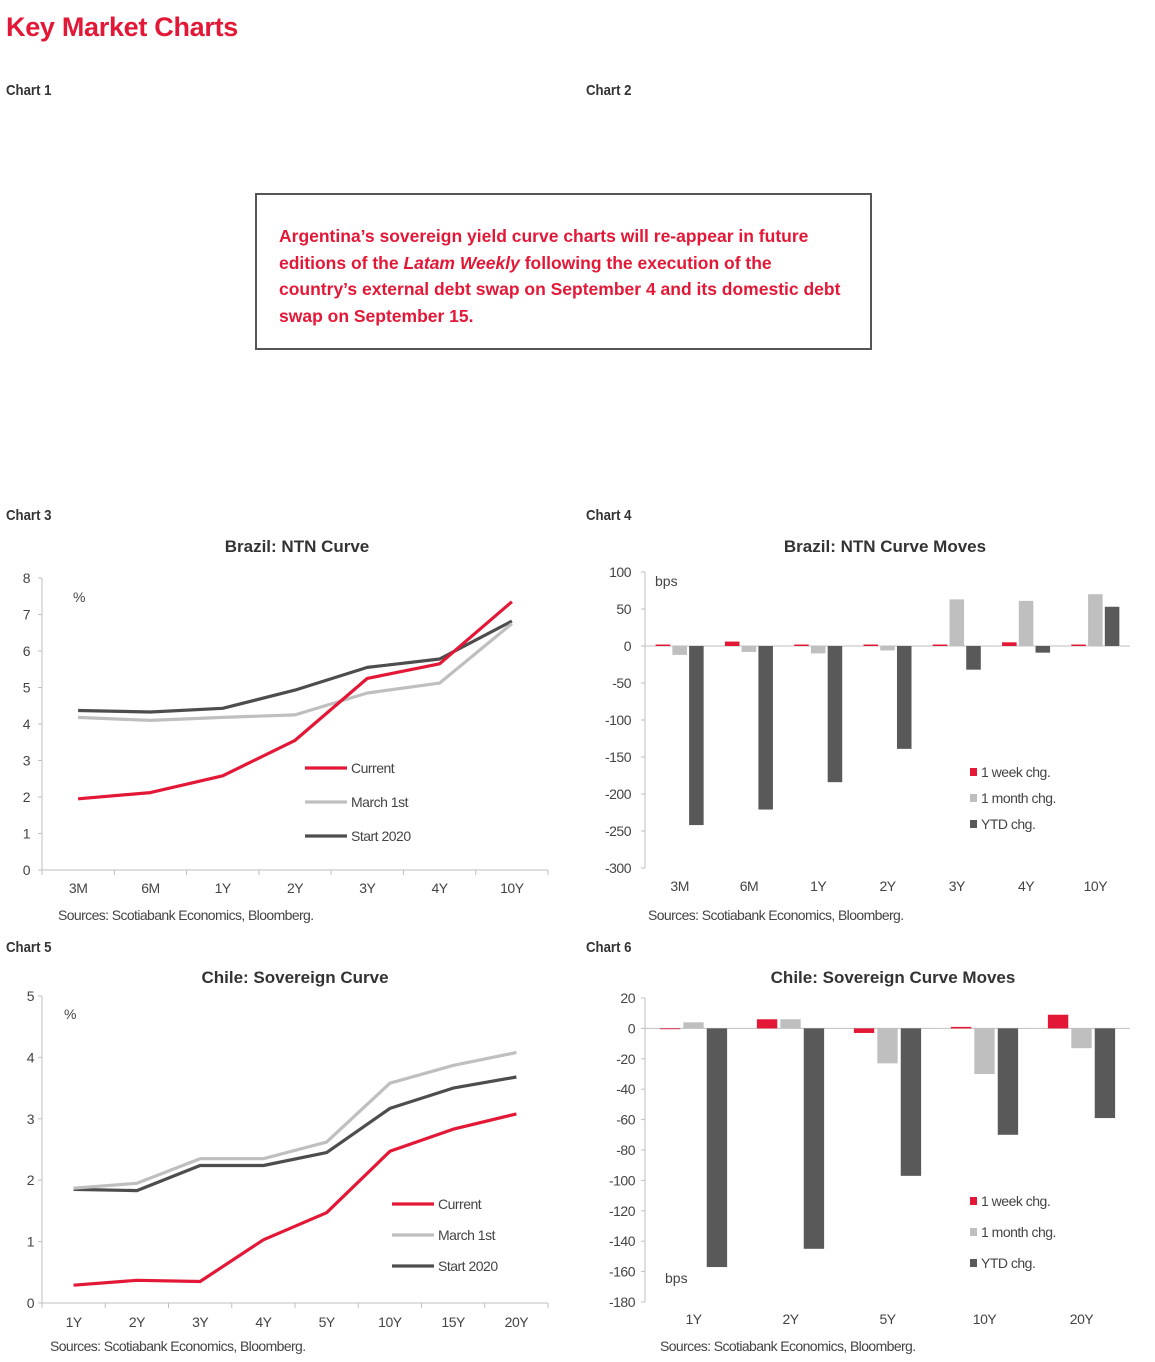 Image resolution: width=1155 pixels, height=1362 pixels. Describe the element at coordinates (1018, 798) in the screenshot. I see `chart4-legend-label: 1 month chg.` at that location.